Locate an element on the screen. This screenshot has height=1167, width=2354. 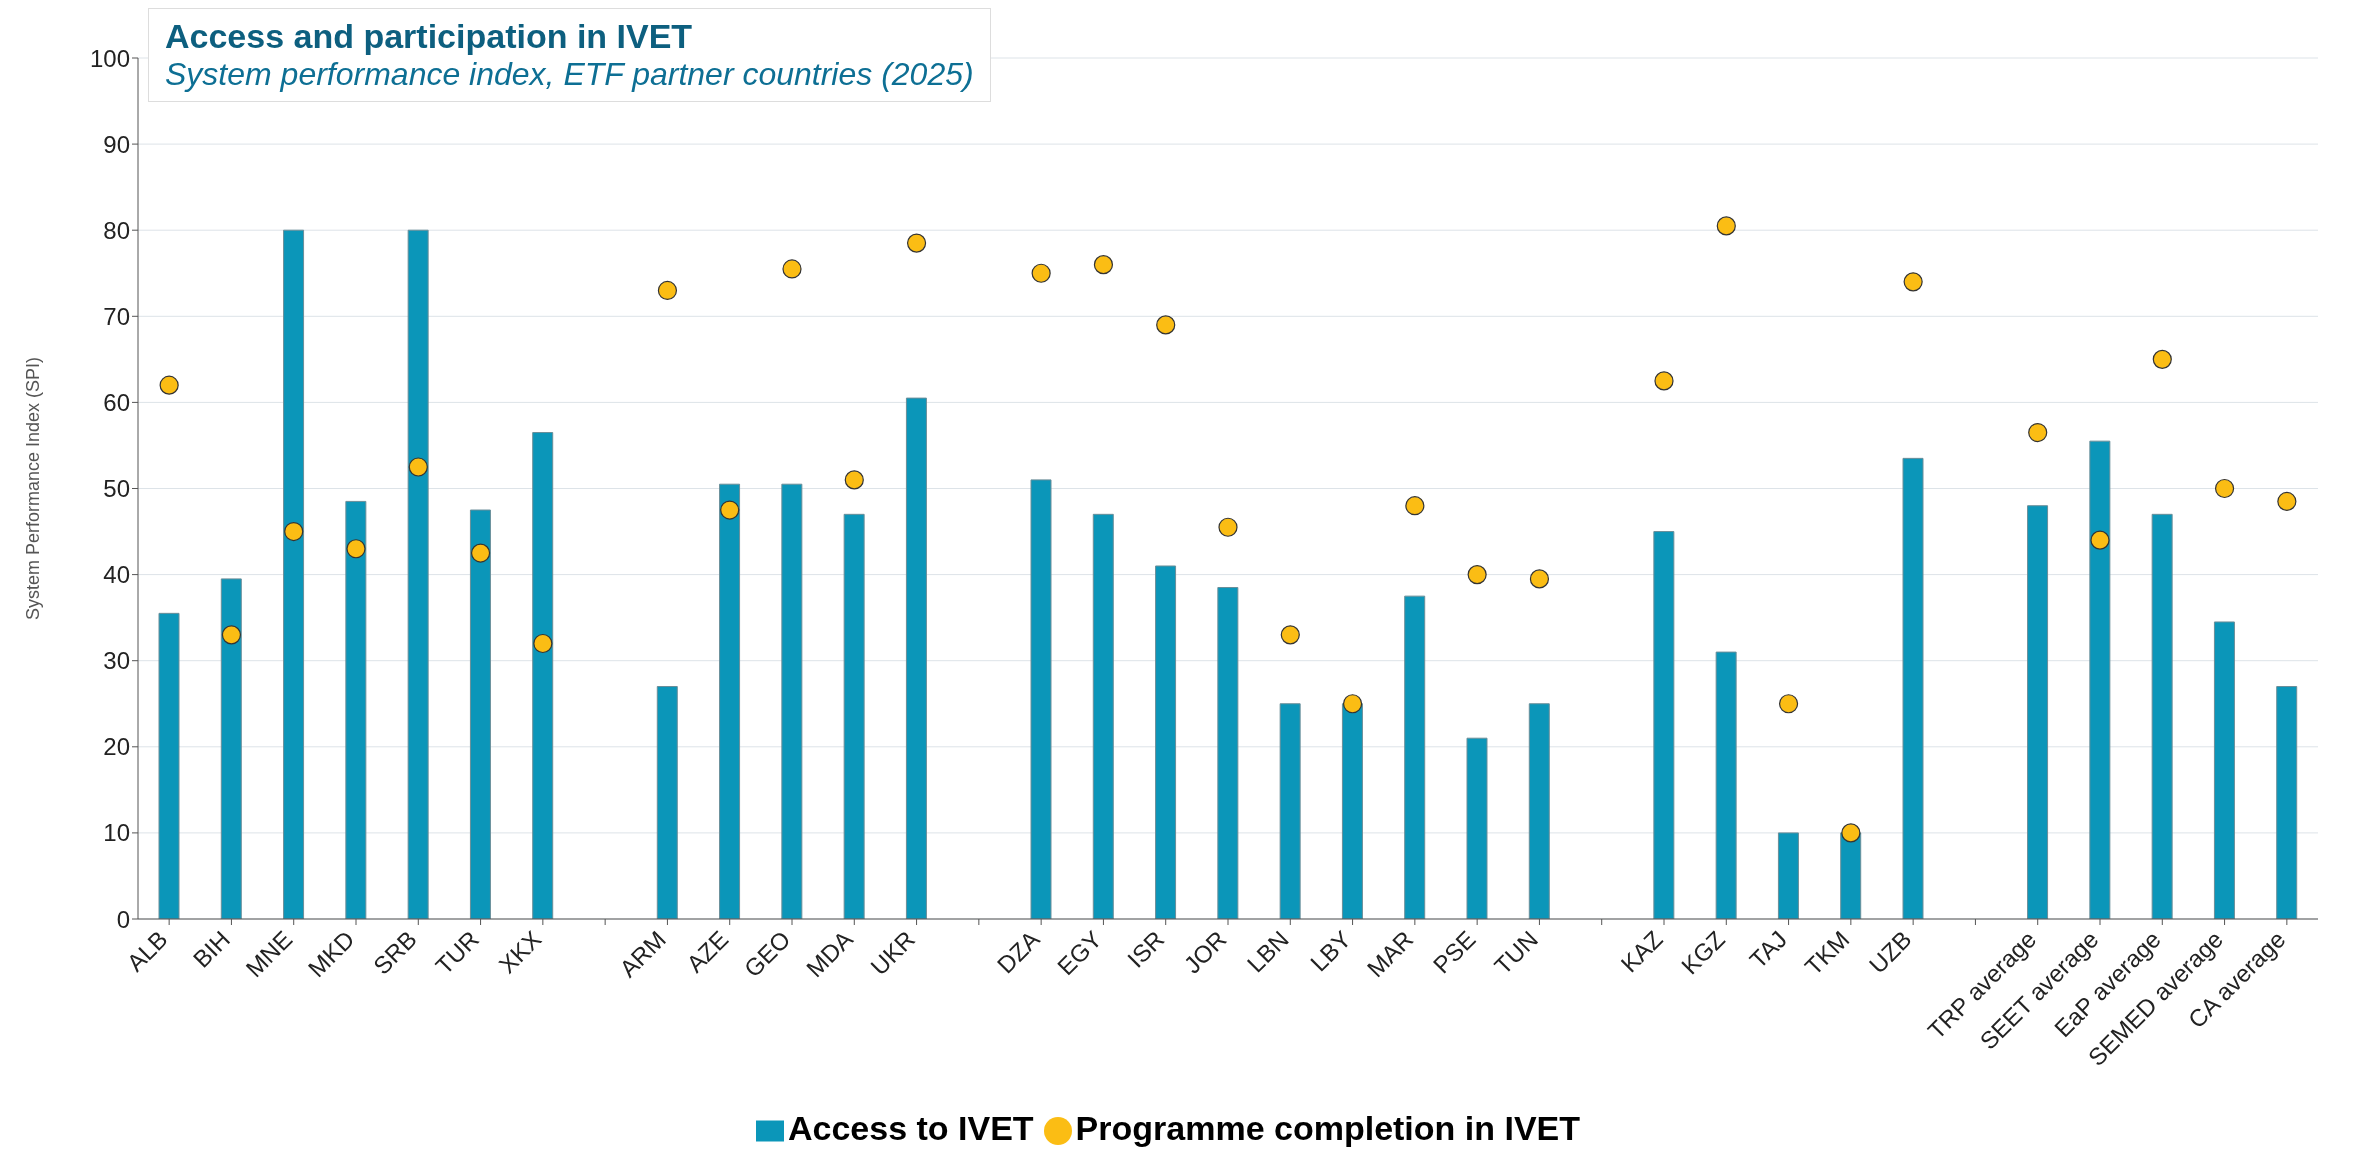
y-tick-label: 60 is located at coordinates (116, 402).